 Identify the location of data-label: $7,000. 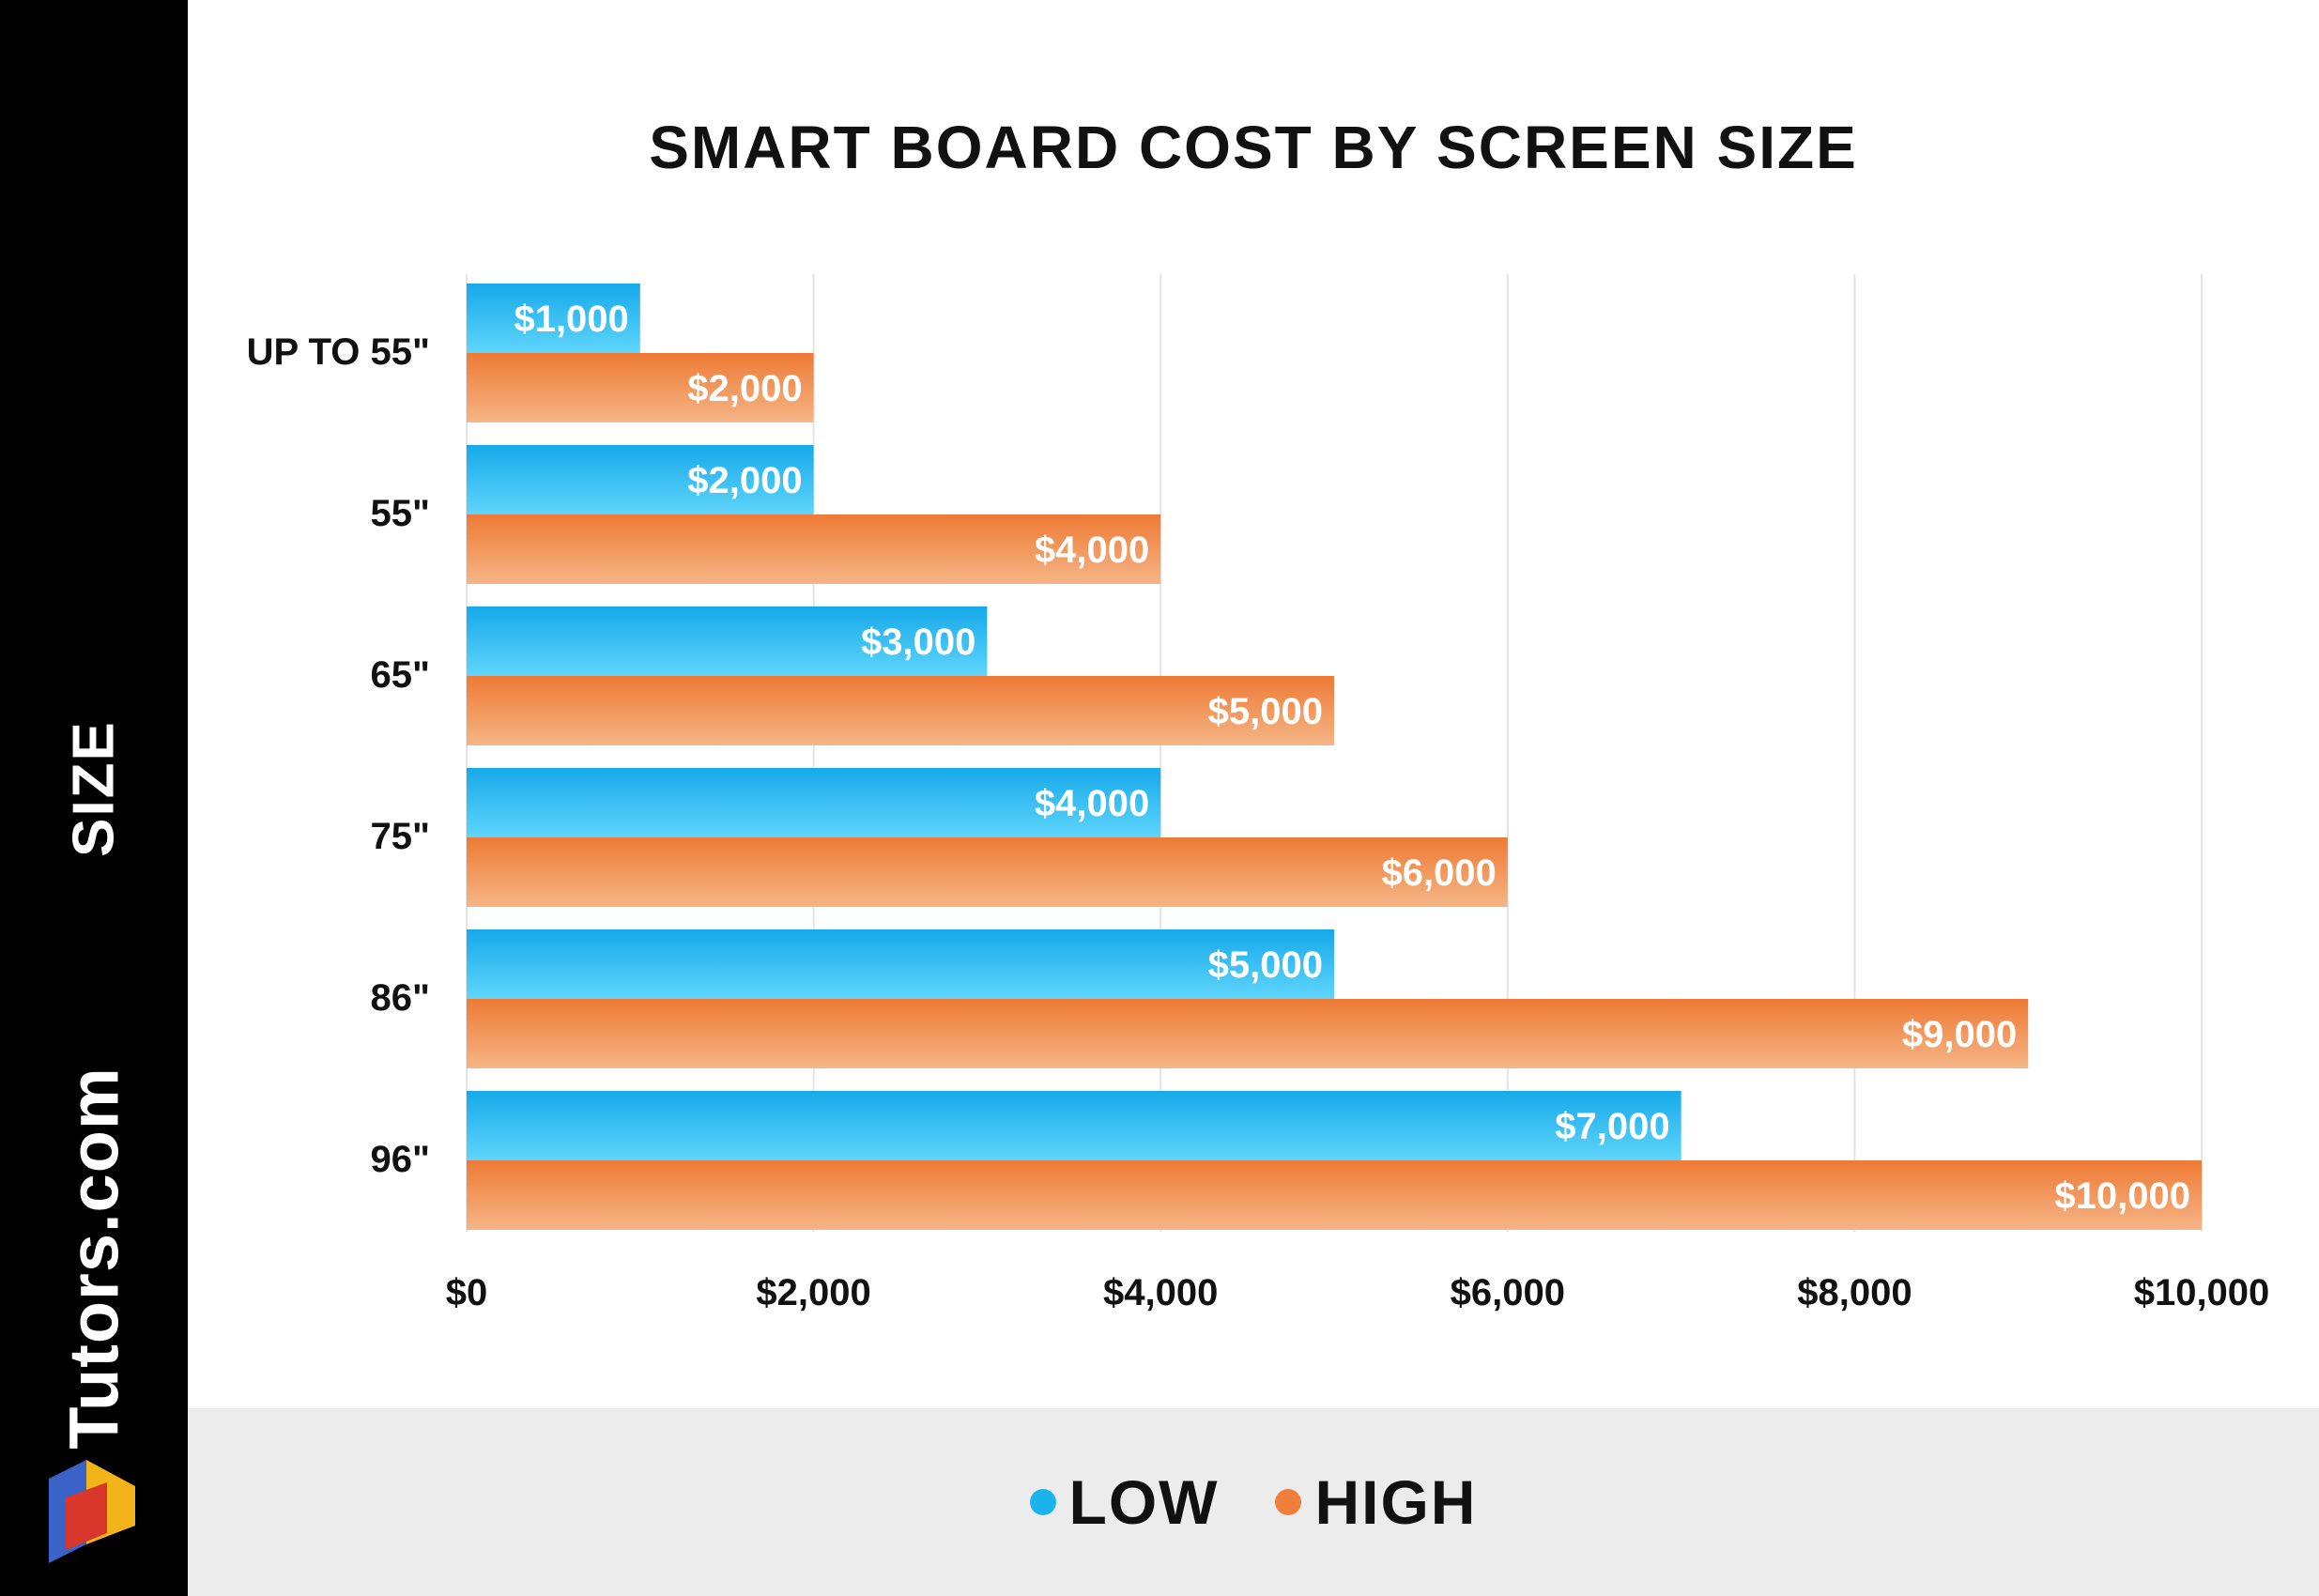
(1612, 1127).